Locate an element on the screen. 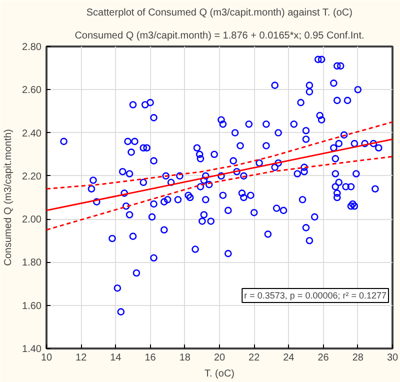 This screenshot has width=400, height=382. y-tick-label: 1.40 is located at coordinates (32, 349).